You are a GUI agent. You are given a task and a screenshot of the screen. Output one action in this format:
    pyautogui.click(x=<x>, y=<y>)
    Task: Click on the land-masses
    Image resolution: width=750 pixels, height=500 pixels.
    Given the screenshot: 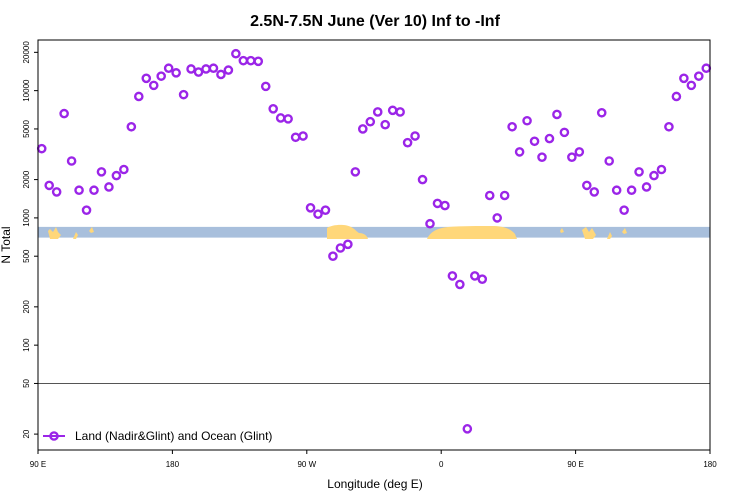 What is the action you would take?
    pyautogui.click(x=337, y=231)
    